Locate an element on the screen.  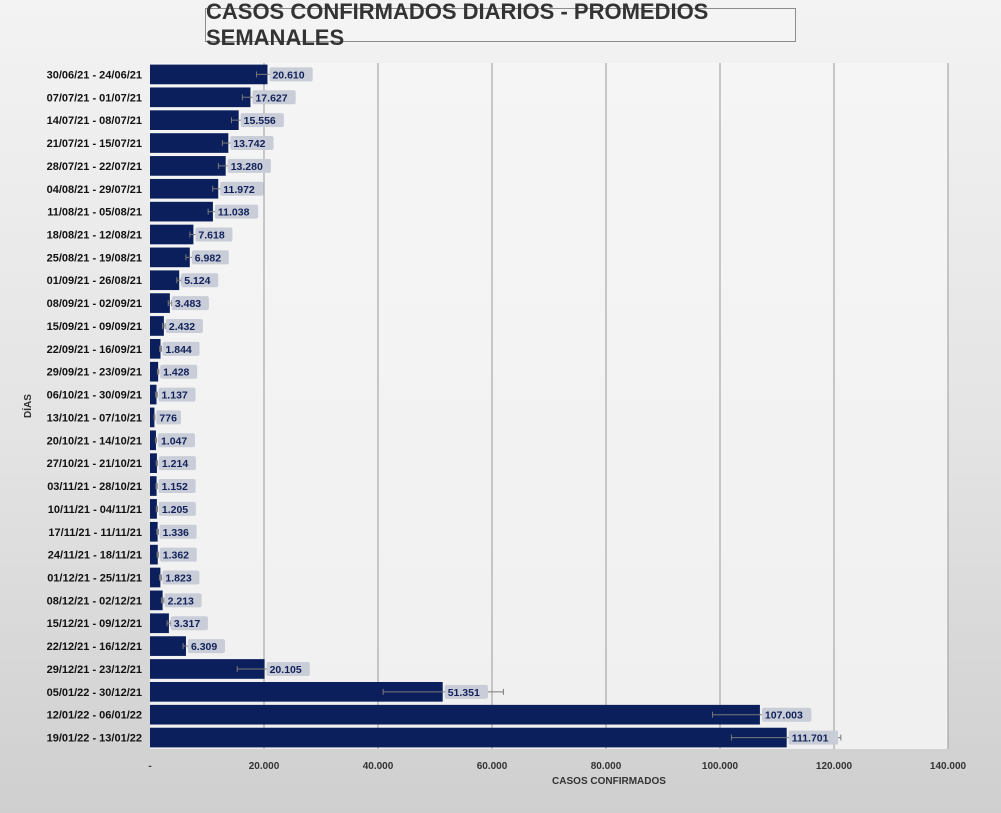
data-label: 1.428 is located at coordinates (176, 373).